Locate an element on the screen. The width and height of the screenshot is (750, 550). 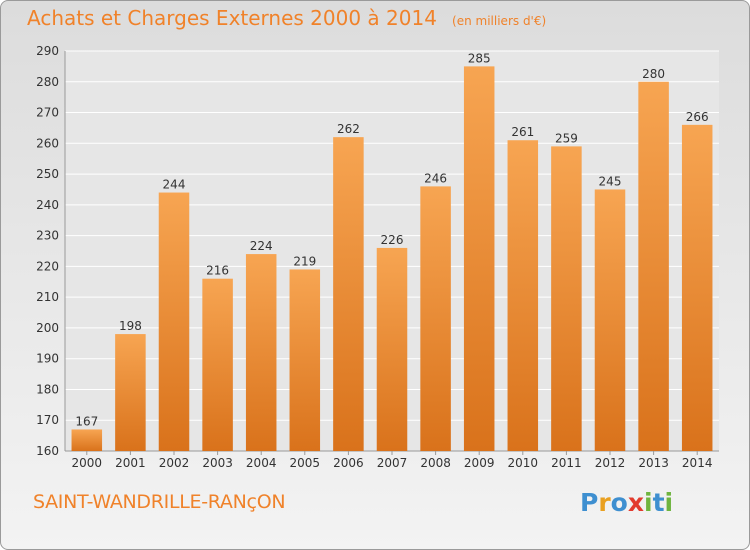
x-tick-label: 2009 is located at coordinates (479, 463).